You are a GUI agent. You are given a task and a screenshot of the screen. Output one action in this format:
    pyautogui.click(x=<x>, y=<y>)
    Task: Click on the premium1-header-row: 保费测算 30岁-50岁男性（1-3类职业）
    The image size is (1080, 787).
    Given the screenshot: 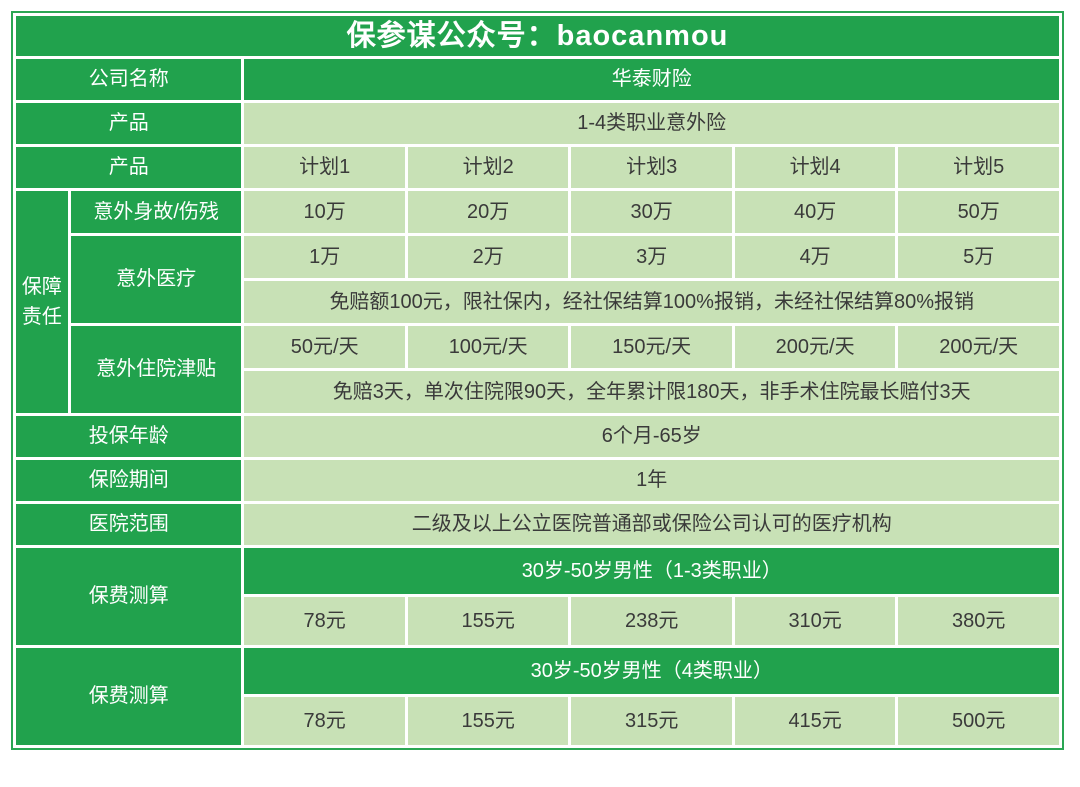 What is the action you would take?
    pyautogui.click(x=537, y=596)
    